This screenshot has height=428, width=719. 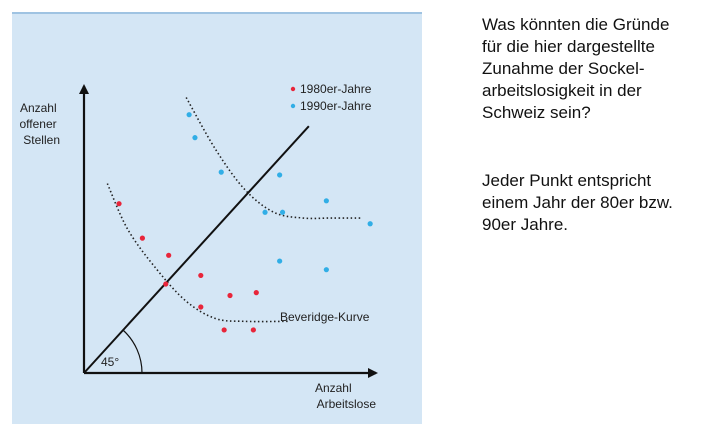 I want to click on legend-marker-1980s, so click(x=293, y=89).